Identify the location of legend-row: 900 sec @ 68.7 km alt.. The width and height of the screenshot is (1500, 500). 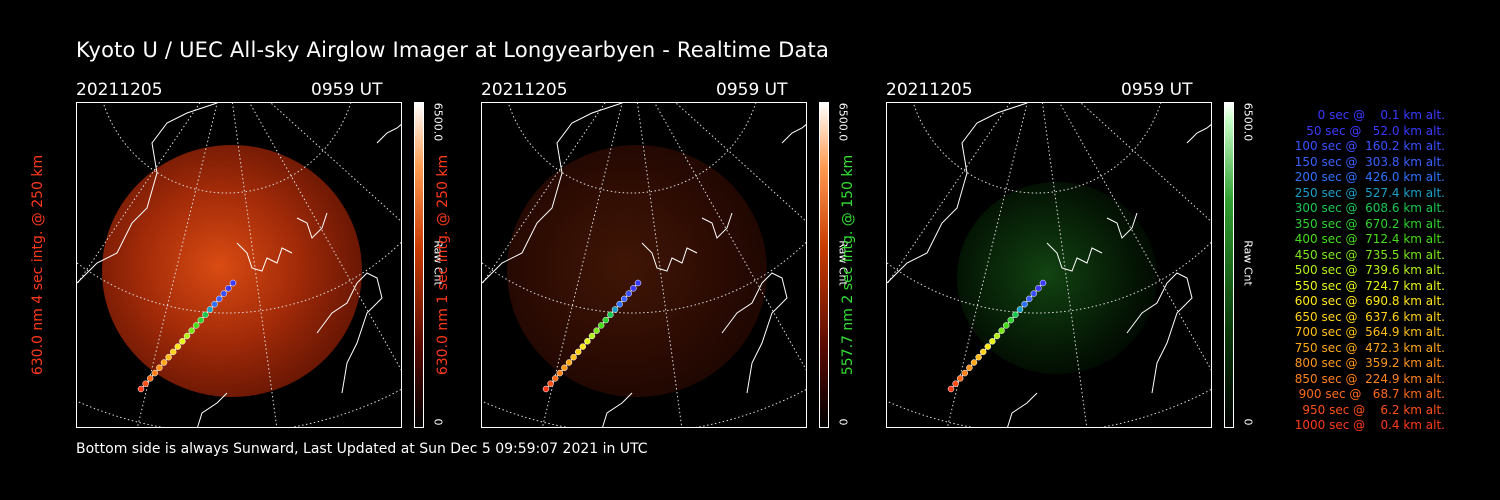
(1369, 394).